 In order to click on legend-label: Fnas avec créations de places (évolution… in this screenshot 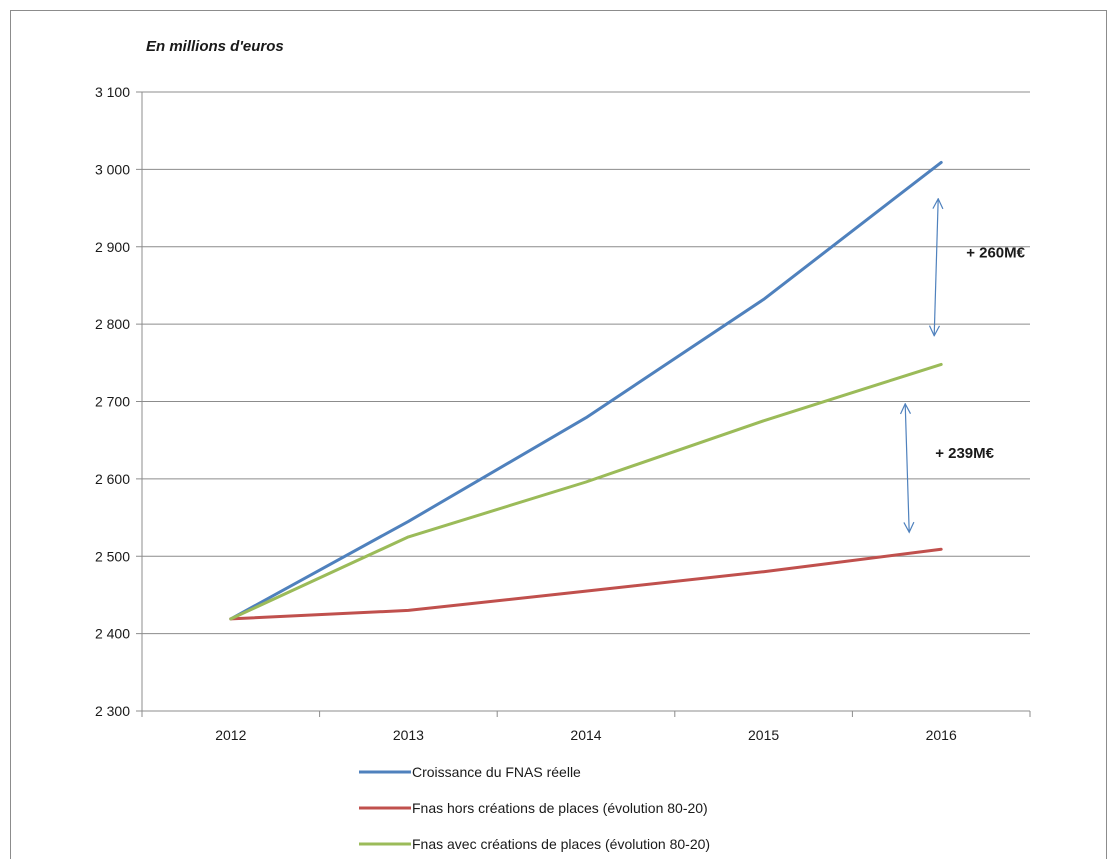, I will do `click(561, 844)`.